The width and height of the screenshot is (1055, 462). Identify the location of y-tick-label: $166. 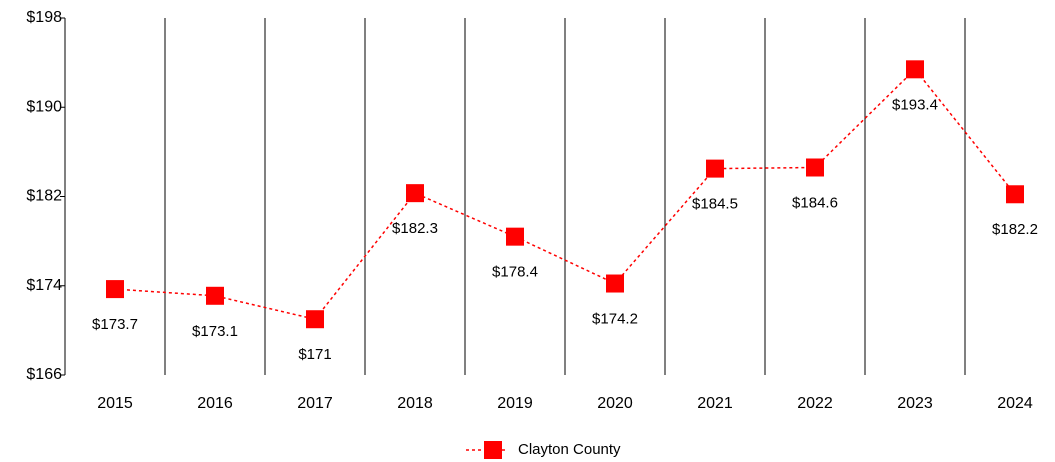
(44, 374).